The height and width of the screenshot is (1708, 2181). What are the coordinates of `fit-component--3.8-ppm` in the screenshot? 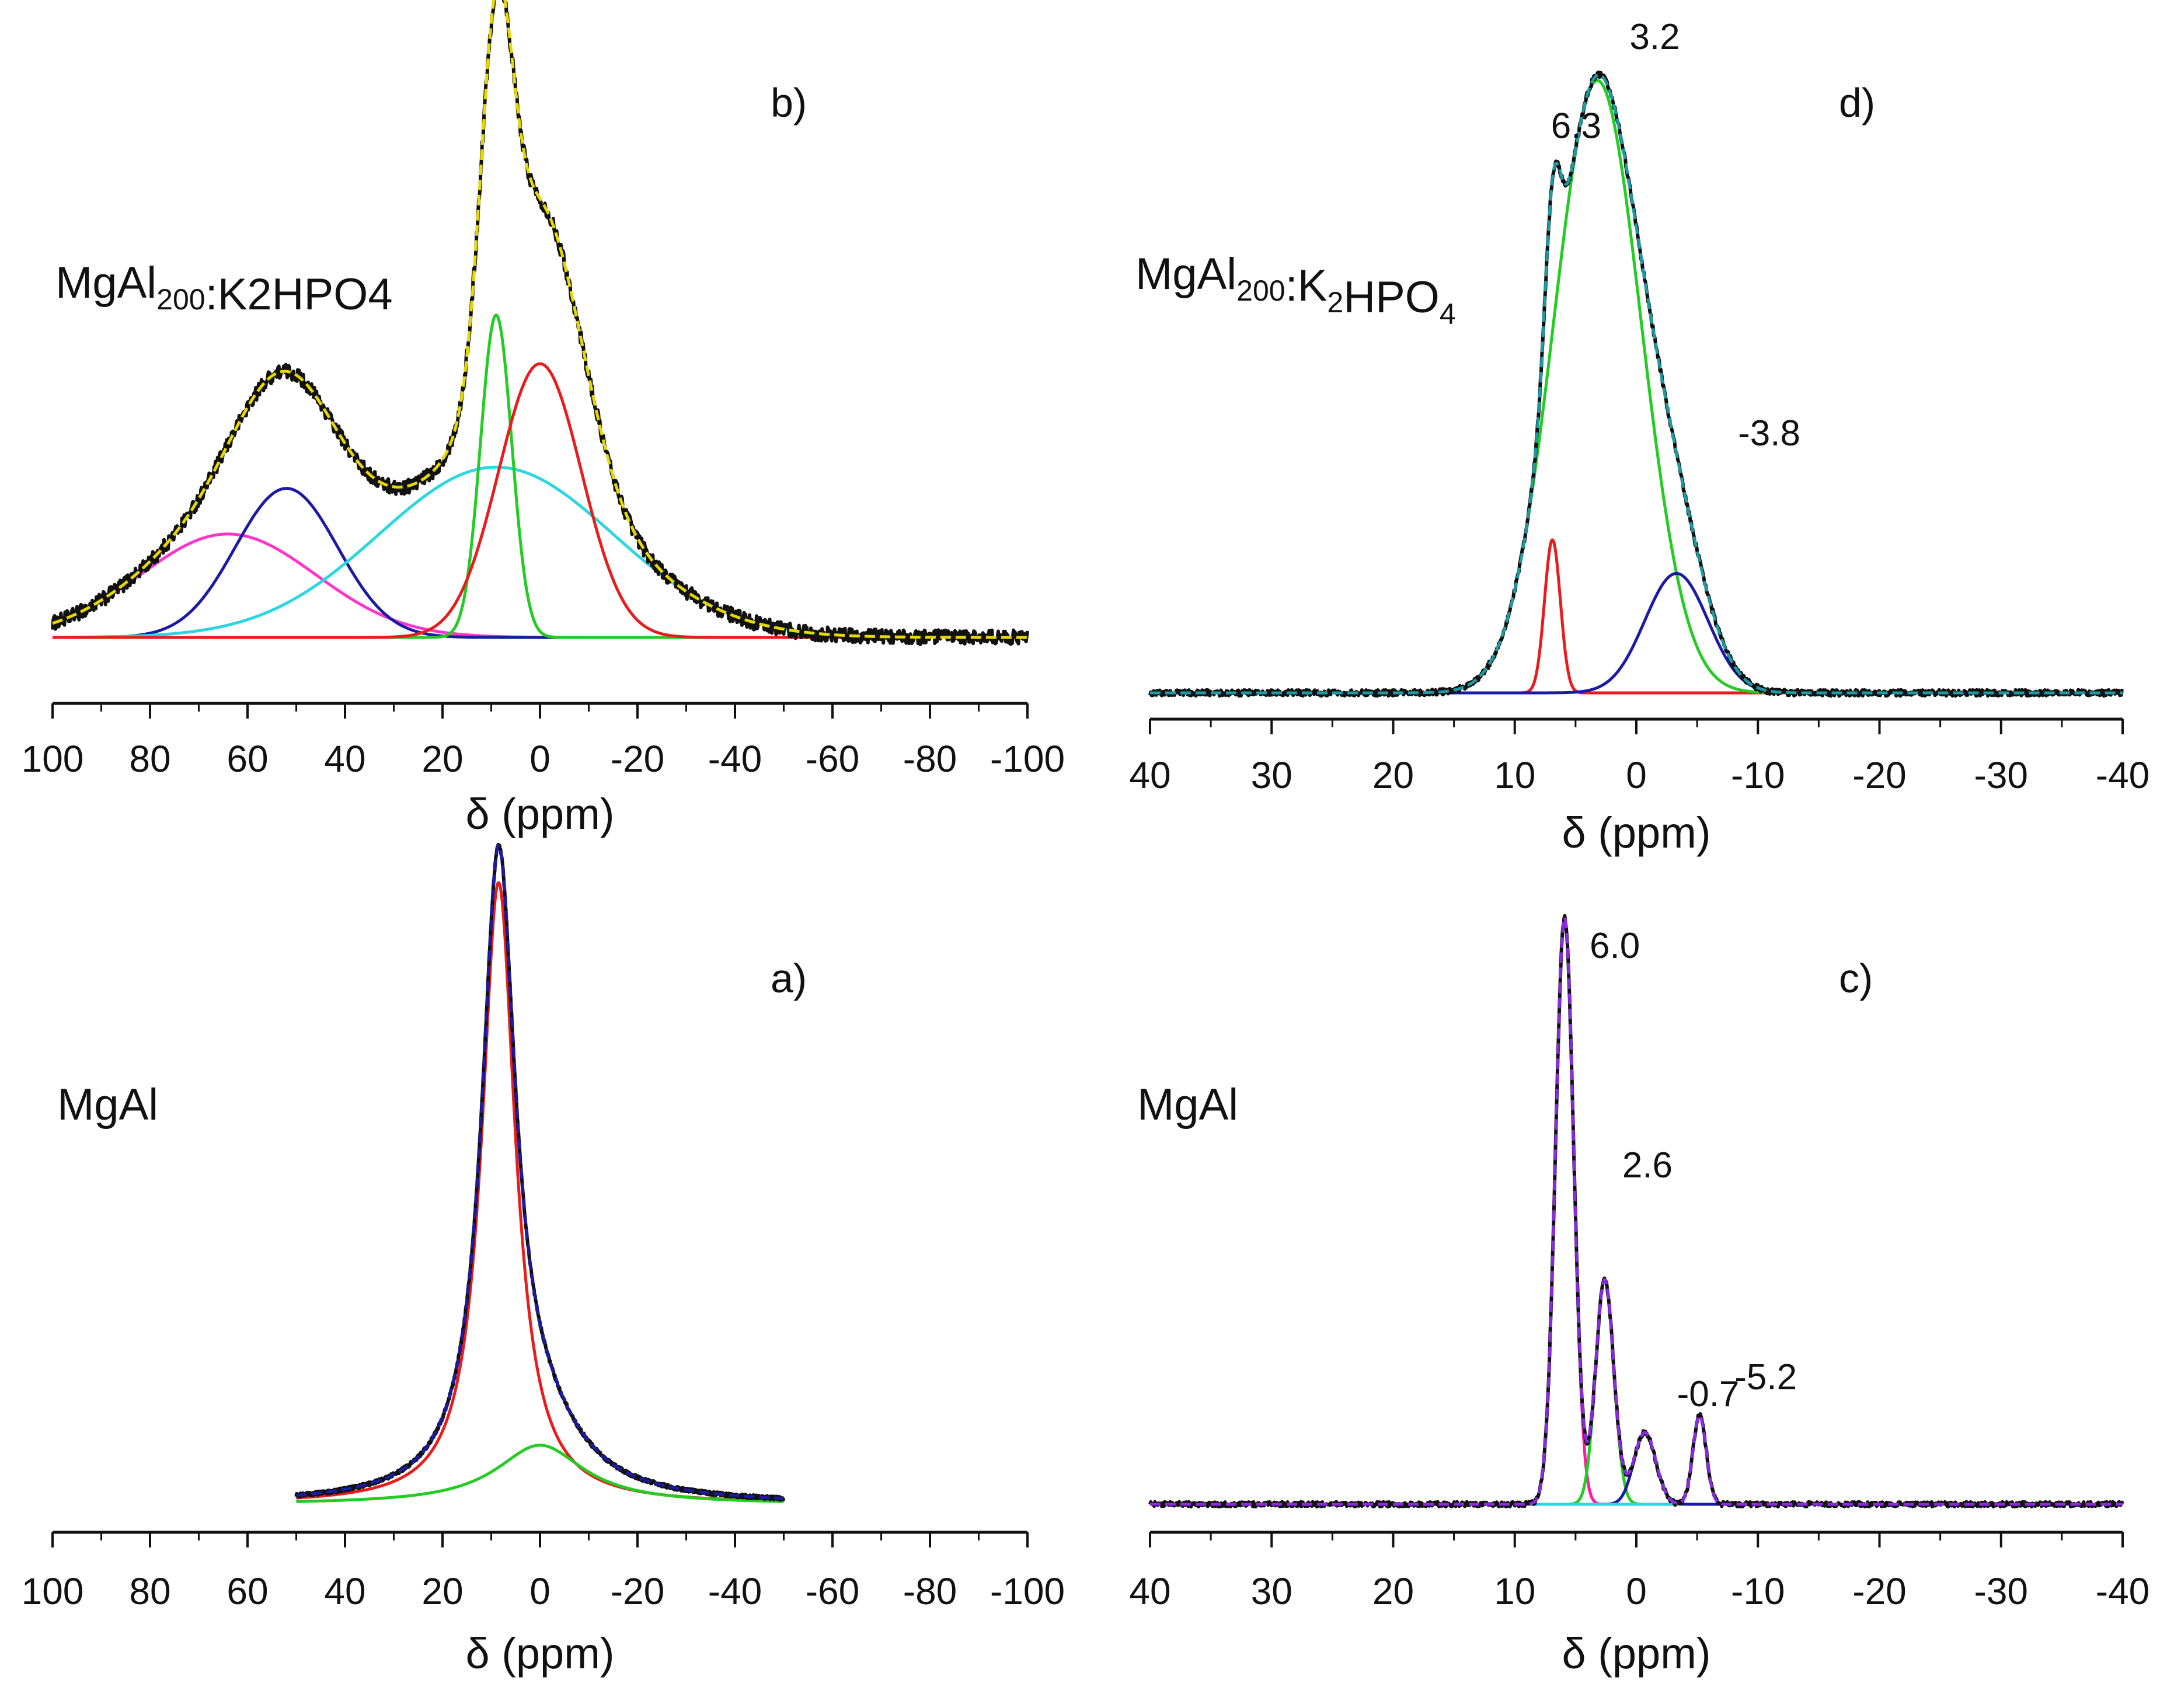 It's located at (1636, 633).